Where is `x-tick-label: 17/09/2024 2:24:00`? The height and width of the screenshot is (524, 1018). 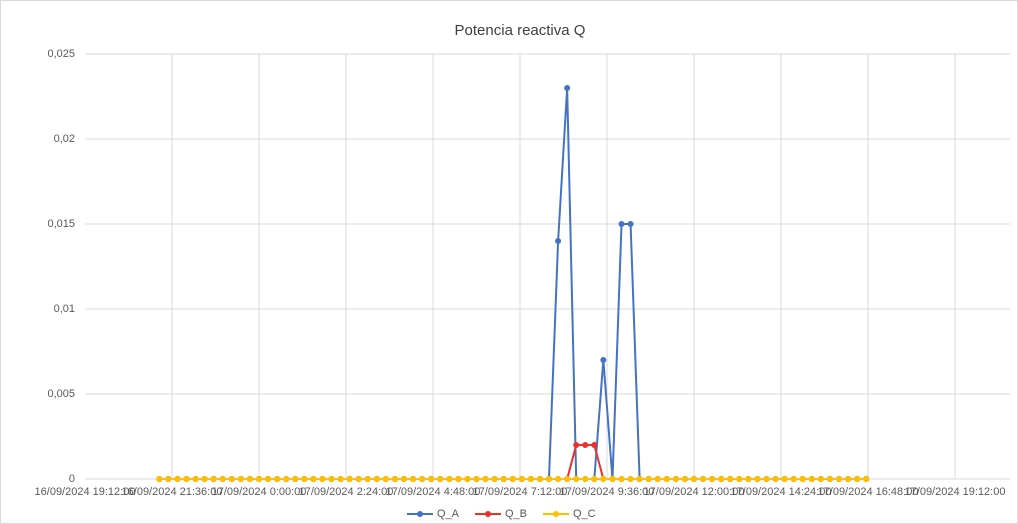
x-tick-label: 17/09/2024 2:24:00 is located at coordinates (346, 492).